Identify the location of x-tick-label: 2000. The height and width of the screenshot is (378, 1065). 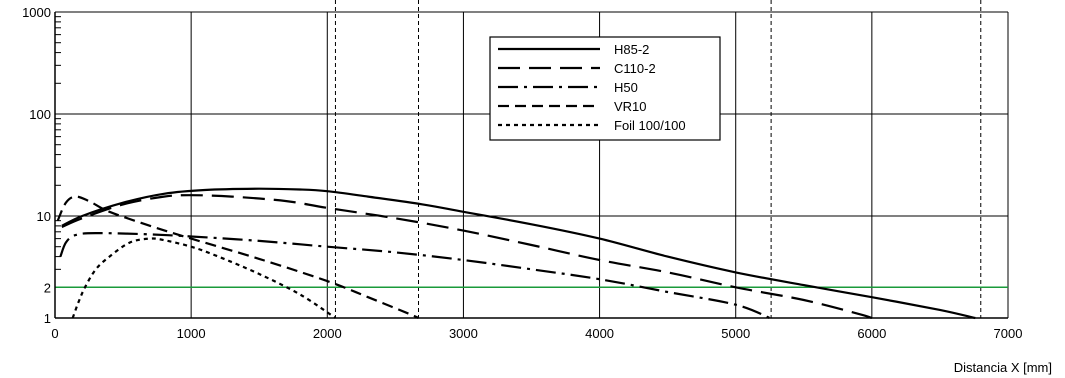
(327, 333).